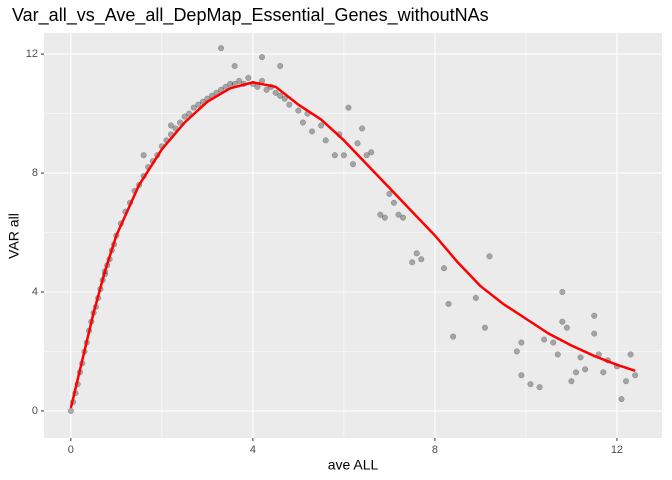 This screenshot has width=672, height=480. Describe the element at coordinates (14, 236) in the screenshot. I see `y-axis-title: VAR all` at that location.